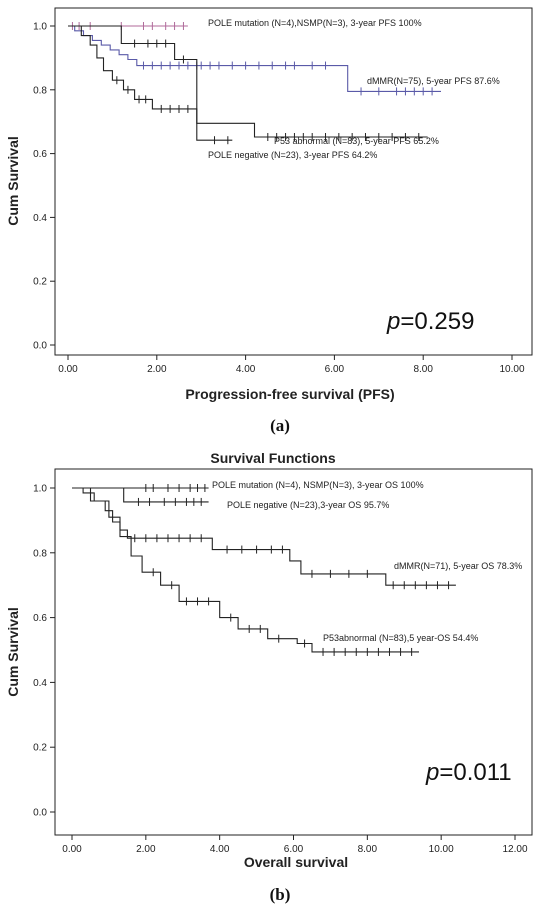 Image resolution: width=550 pixels, height=912 pixels. I want to click on panel-a-y-ticks: 0.0 0.2 0.4 0.6 0.8 1.0, so click(44, 187).